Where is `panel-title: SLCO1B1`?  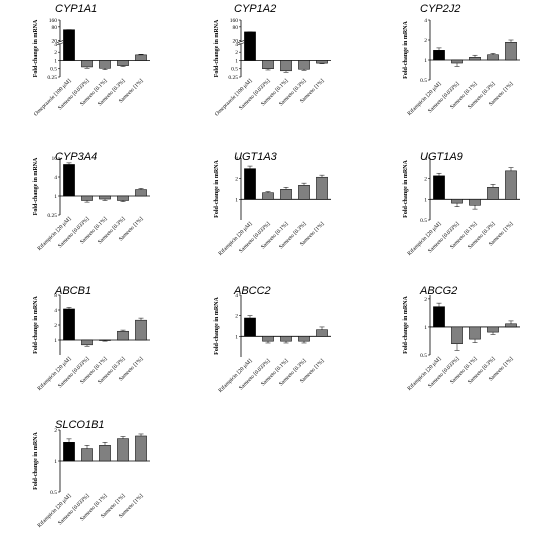
panel-title: SLCO1B1 is located at coordinates (80, 425).